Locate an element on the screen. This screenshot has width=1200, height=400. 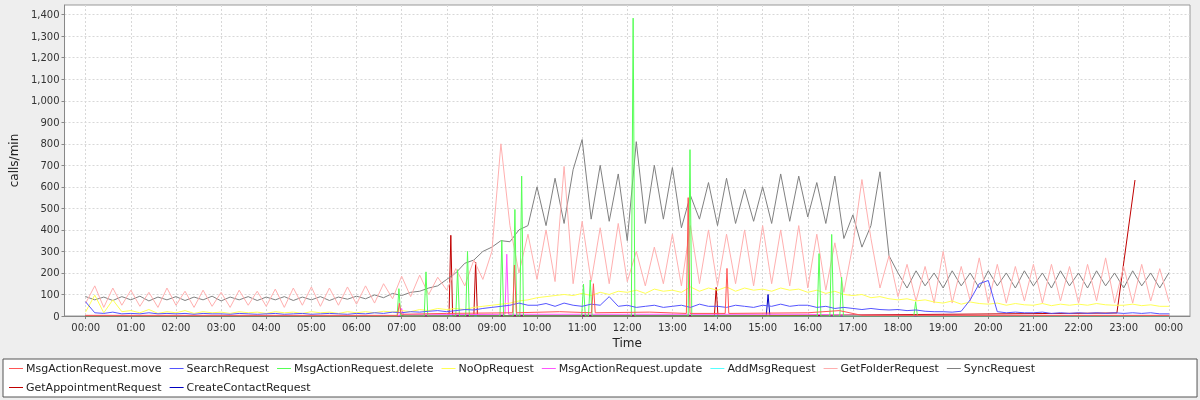
y-tick-label: 1,300 is located at coordinates (45, 36).